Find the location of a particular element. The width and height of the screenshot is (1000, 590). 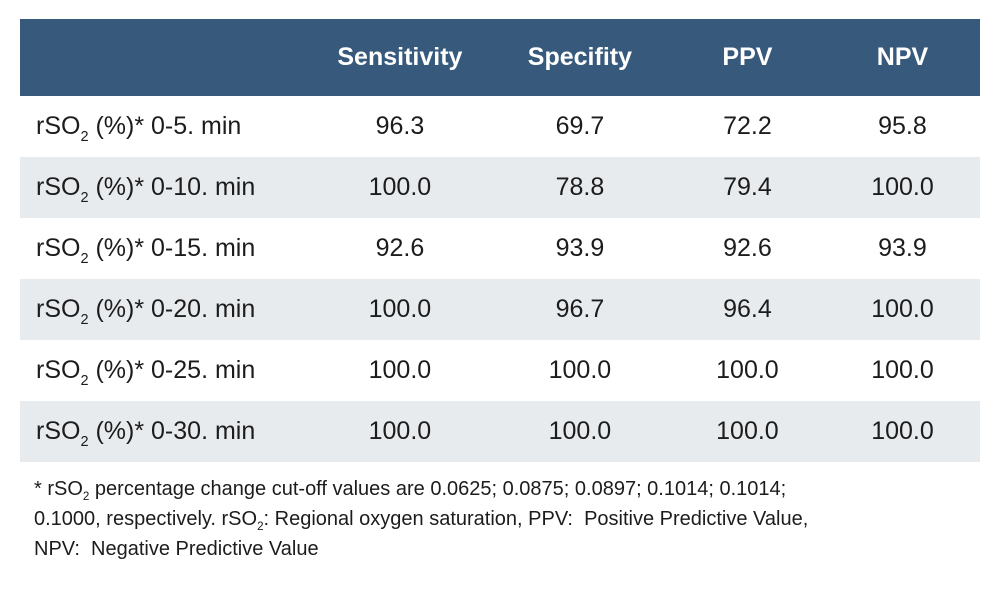

table-row: rSO2 (%)* 0-5. min 96.3 69.7 72.2 95.8 is located at coordinates (500, 126).